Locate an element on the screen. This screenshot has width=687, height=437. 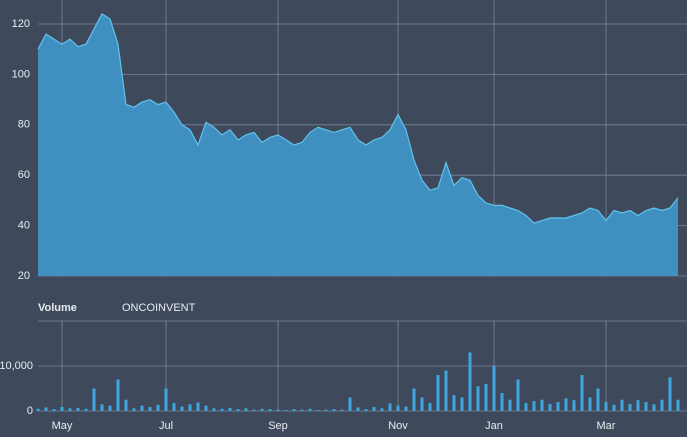
y-tick-label: 10,000 is located at coordinates (16, 366).